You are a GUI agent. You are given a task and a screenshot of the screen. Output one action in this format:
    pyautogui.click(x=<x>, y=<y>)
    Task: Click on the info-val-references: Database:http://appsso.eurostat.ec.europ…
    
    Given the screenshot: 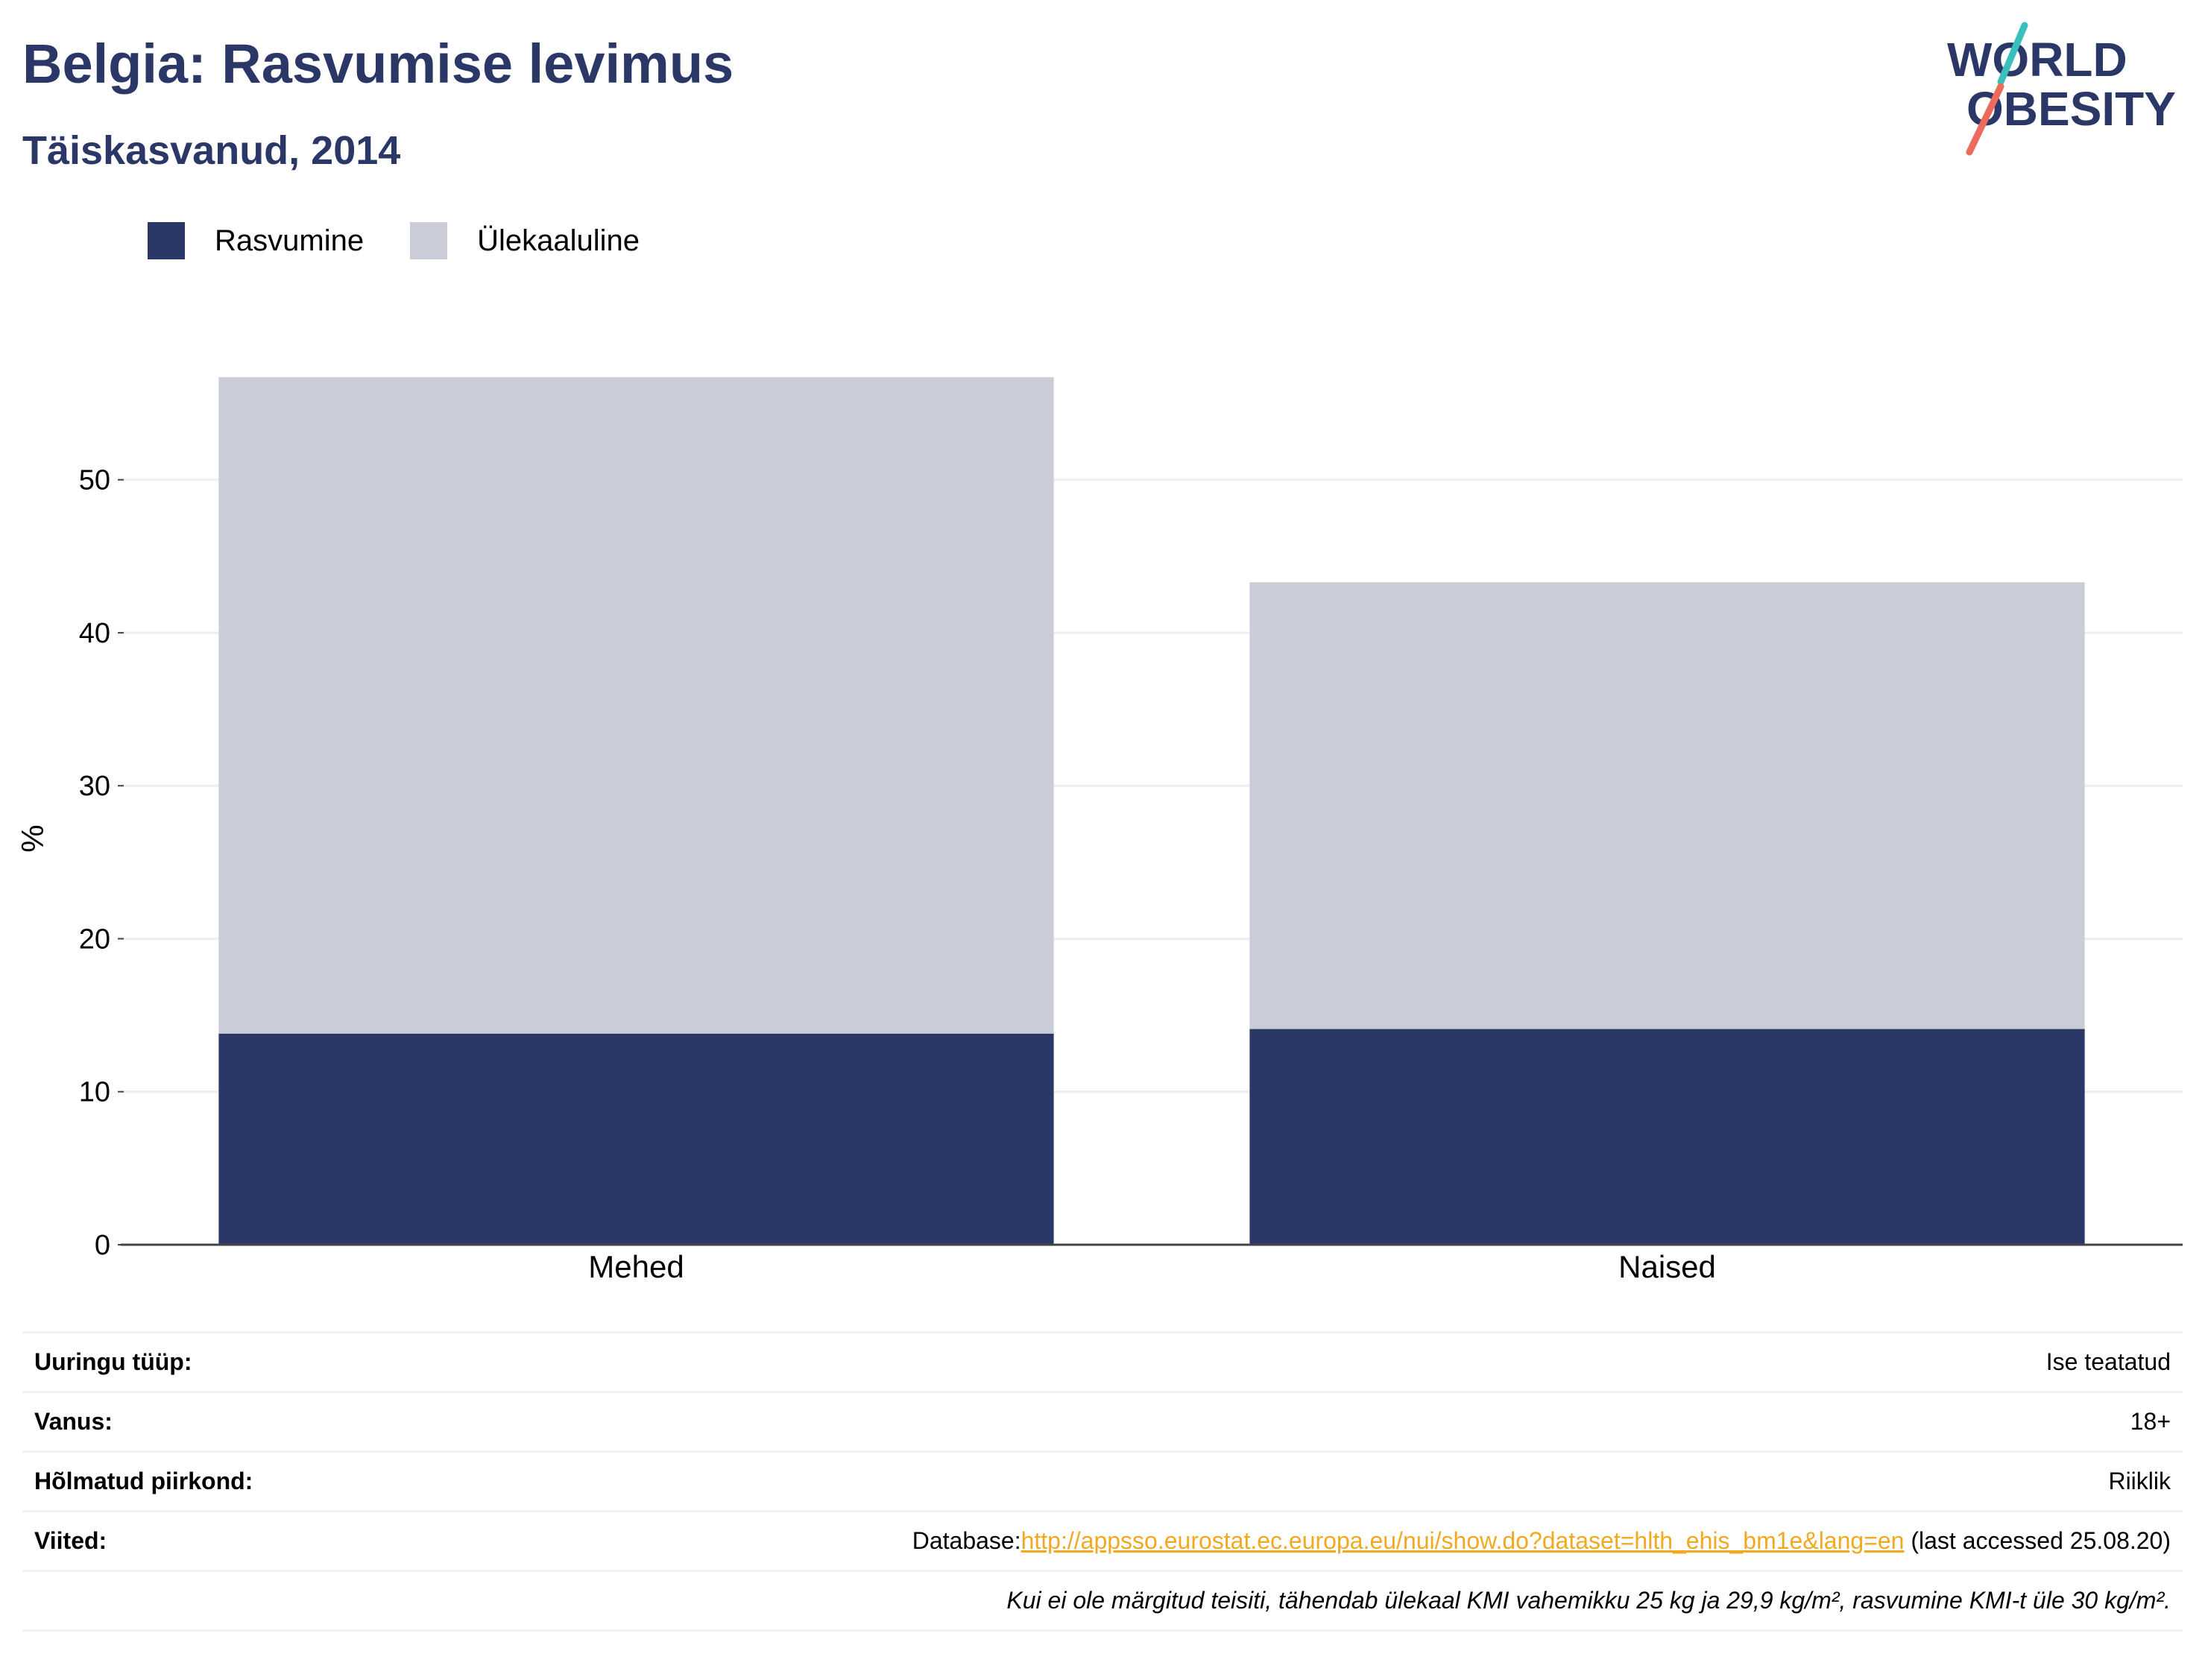 What is the action you would take?
    pyautogui.click(x=1269, y=1541)
    